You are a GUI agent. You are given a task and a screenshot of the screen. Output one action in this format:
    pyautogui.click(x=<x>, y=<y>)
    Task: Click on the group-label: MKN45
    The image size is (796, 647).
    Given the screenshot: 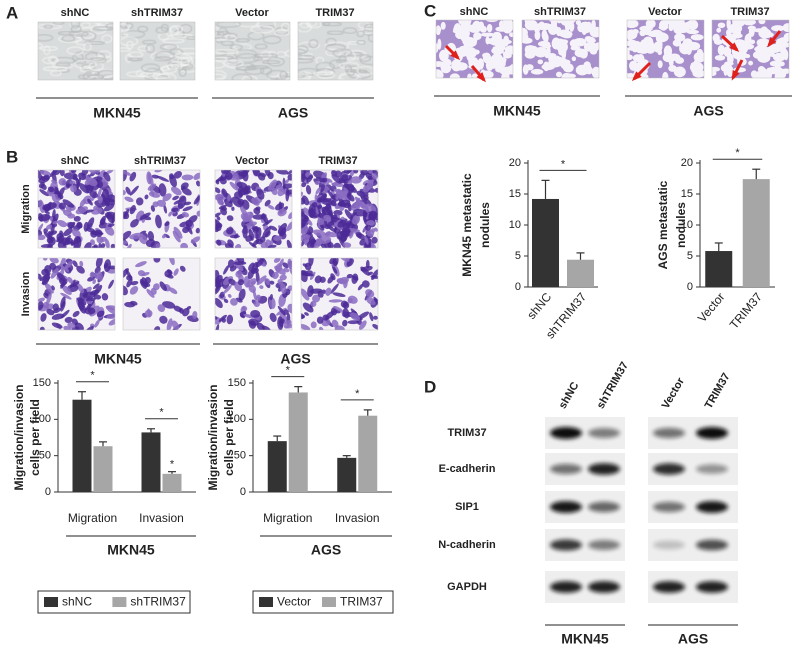 What is the action you would take?
    pyautogui.click(x=131, y=550)
    